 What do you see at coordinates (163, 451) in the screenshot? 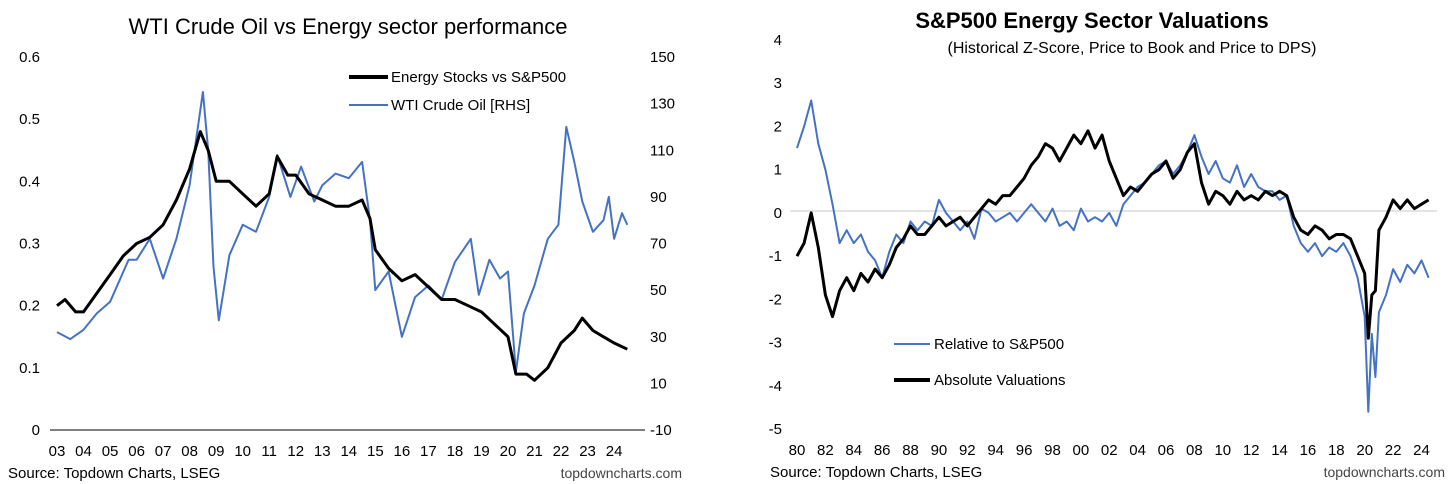
I see `x-tick-label: 07` at bounding box center [163, 451].